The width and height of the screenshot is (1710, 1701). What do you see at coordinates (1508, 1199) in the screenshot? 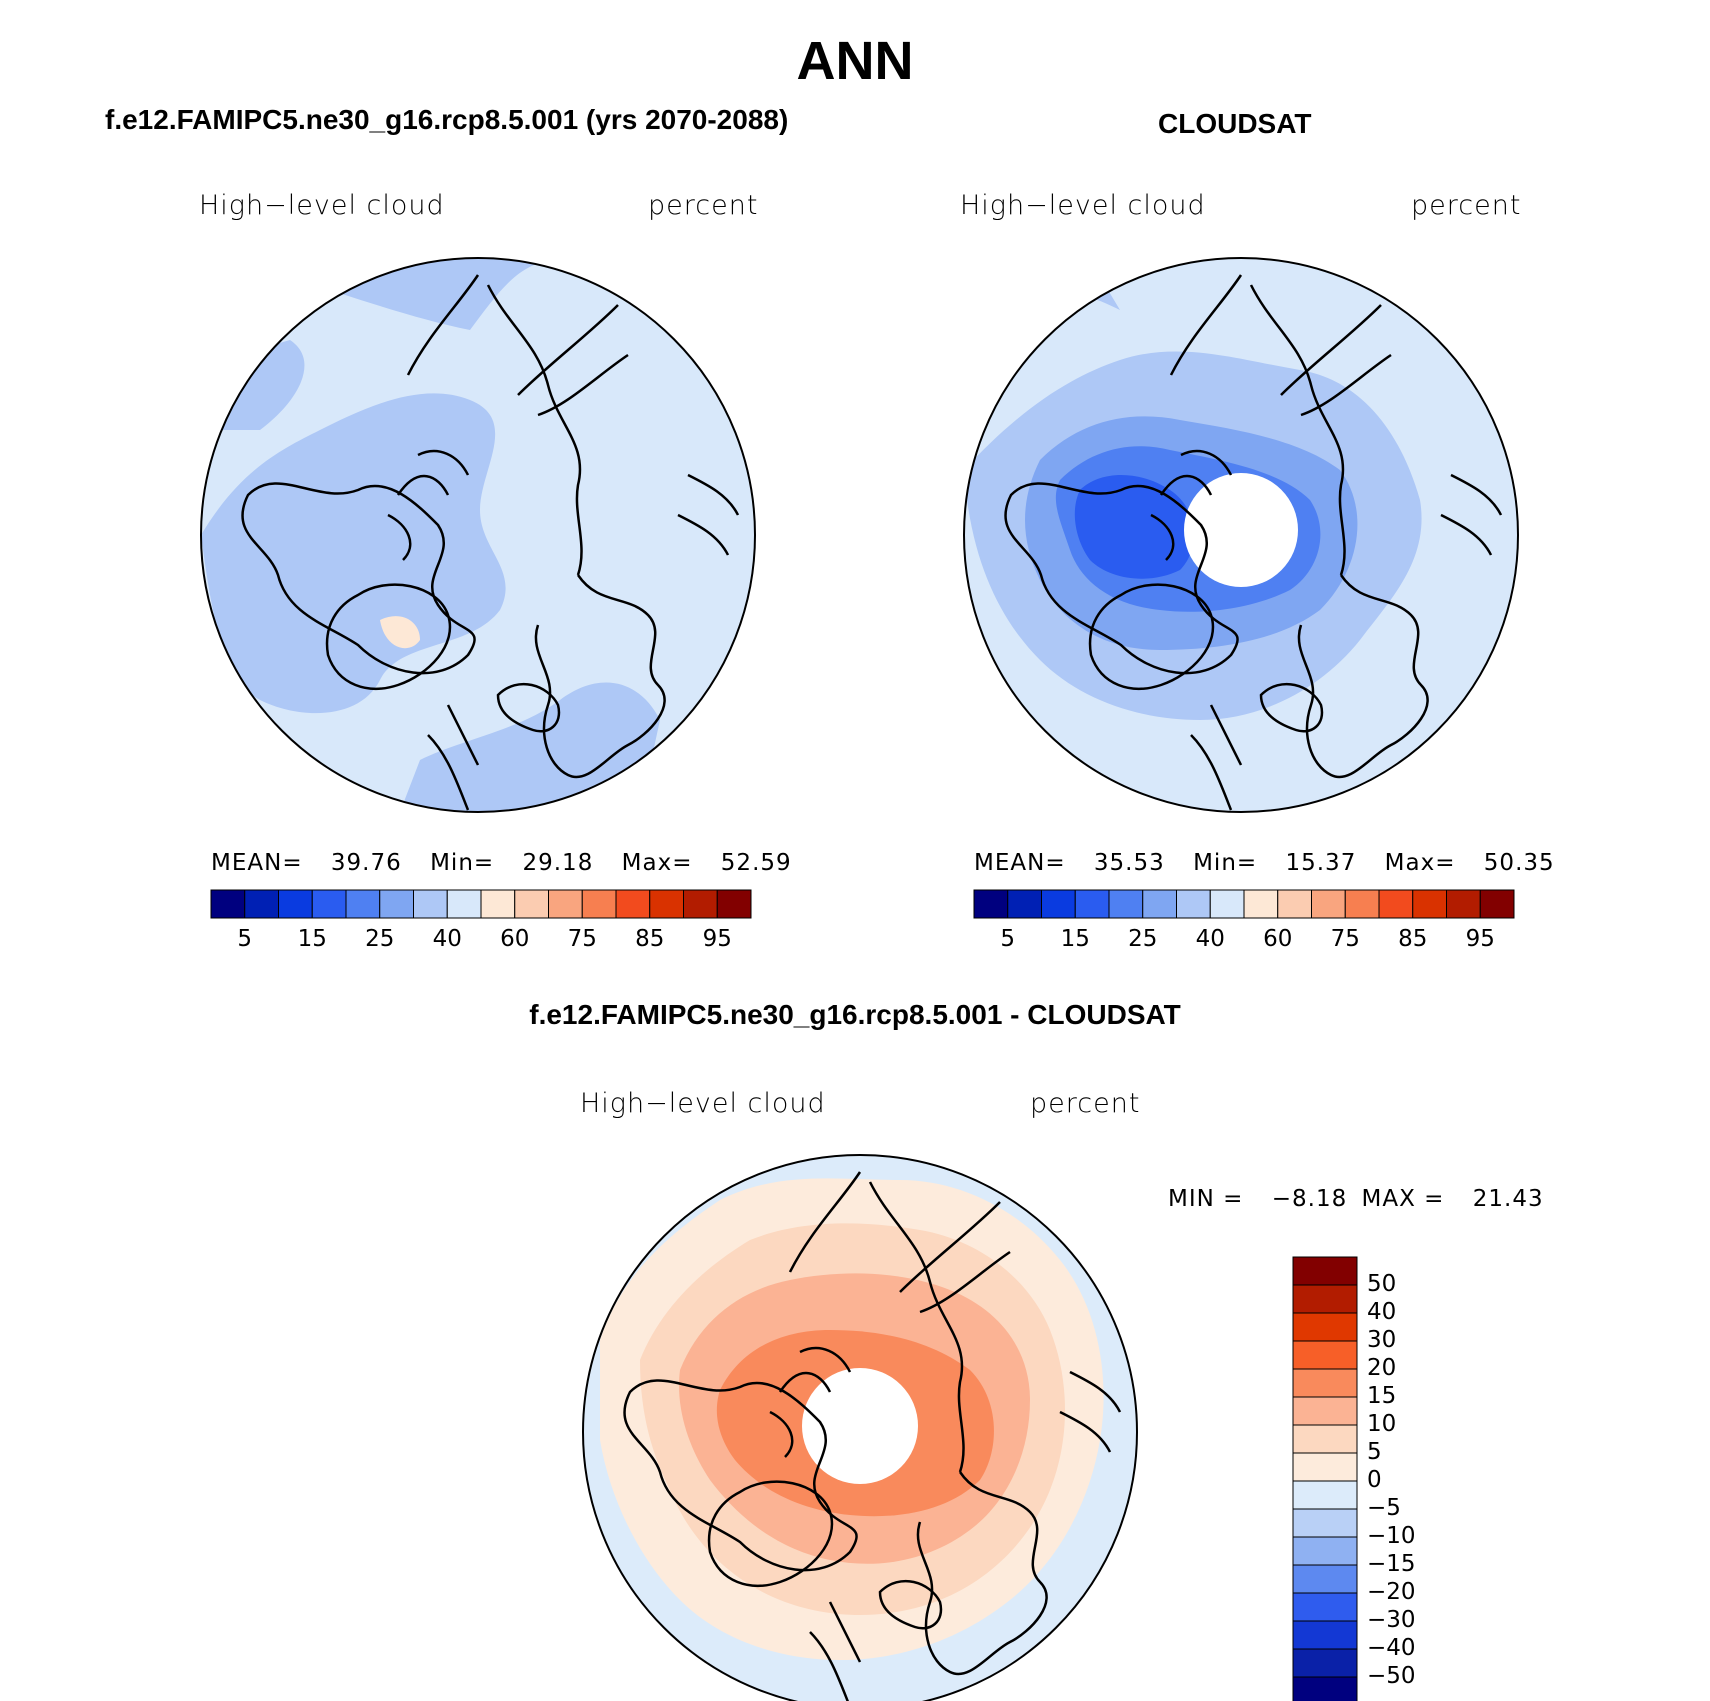
I see `panel-3-max-value: 21.43` at bounding box center [1508, 1199].